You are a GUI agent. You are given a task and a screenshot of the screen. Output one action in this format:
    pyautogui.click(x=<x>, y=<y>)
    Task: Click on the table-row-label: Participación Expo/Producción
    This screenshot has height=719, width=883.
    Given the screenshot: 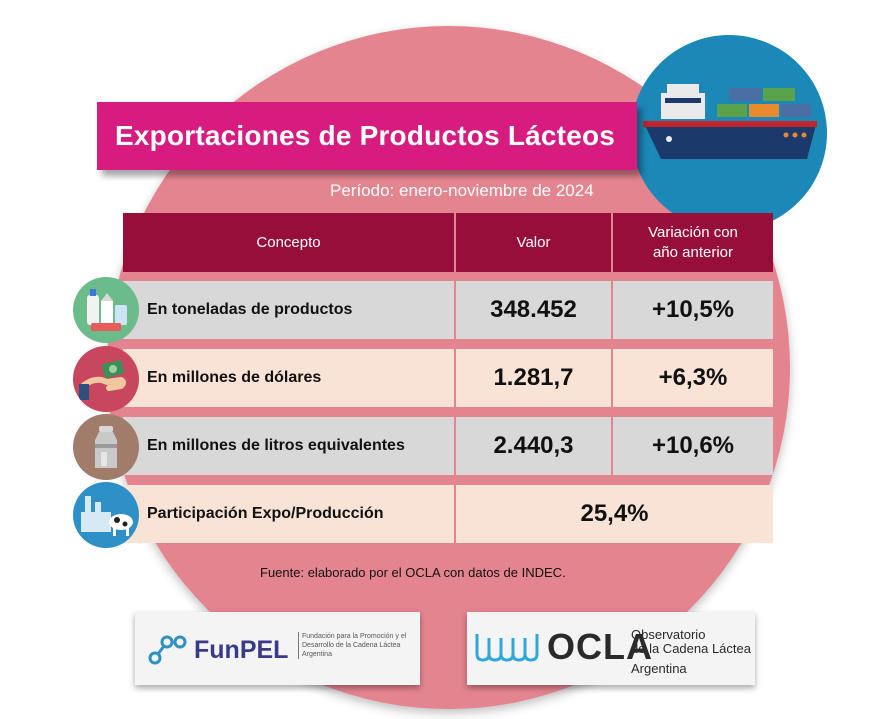 What is the action you would take?
    pyautogui.click(x=288, y=514)
    